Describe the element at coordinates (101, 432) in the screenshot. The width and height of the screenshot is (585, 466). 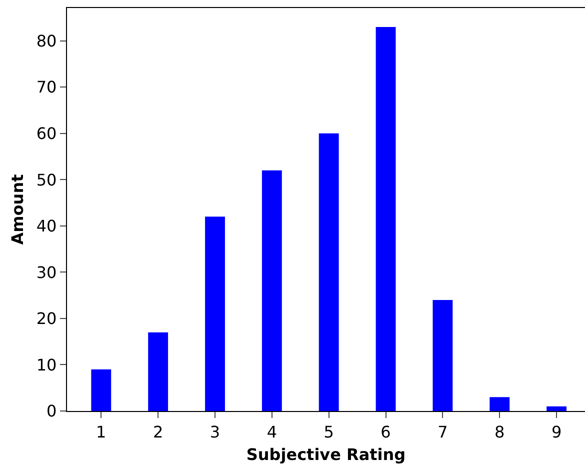
I see `x-tick-label: 1` at that location.